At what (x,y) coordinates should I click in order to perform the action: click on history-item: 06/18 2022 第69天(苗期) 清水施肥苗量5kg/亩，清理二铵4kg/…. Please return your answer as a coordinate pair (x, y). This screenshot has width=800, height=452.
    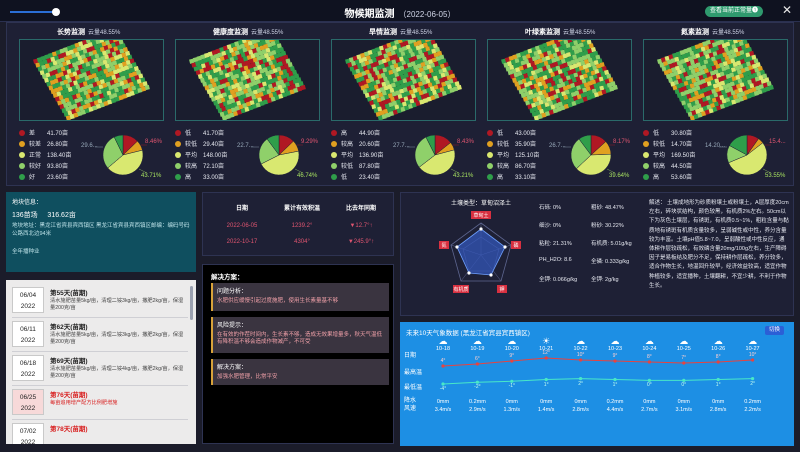
    Looking at the image, I should click on (100, 369).